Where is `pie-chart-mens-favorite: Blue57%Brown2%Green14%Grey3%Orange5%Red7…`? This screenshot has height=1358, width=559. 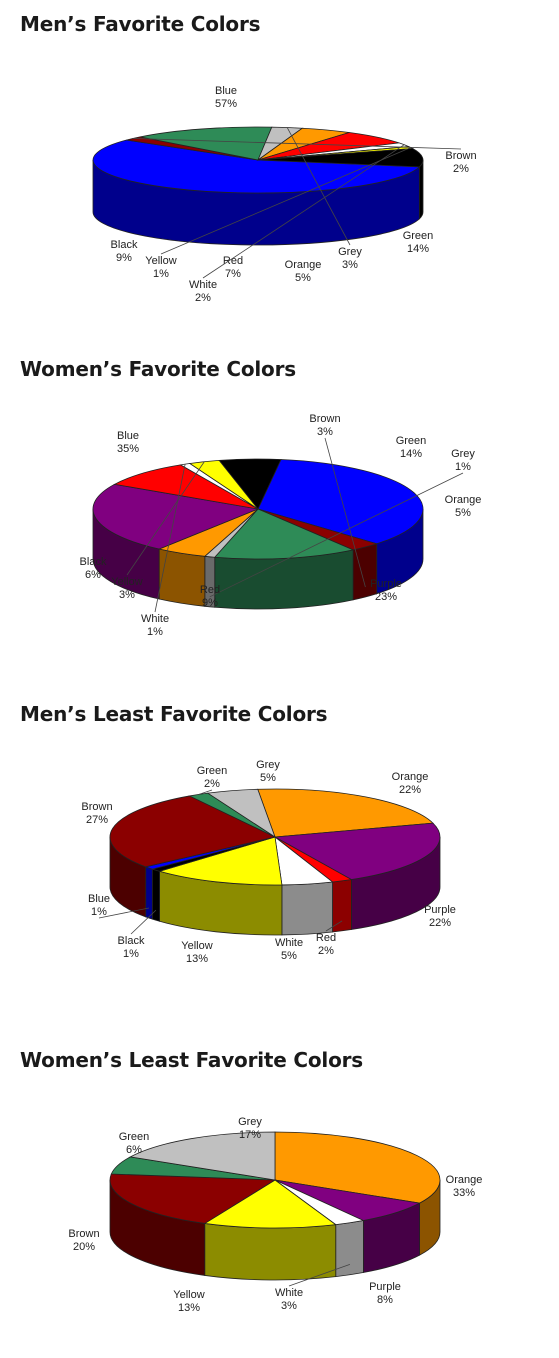
pie-chart-mens-favorite: Blue57%Brown2%Green14%Grey3%Orange5%Red7… is located at coordinates (284, 194).